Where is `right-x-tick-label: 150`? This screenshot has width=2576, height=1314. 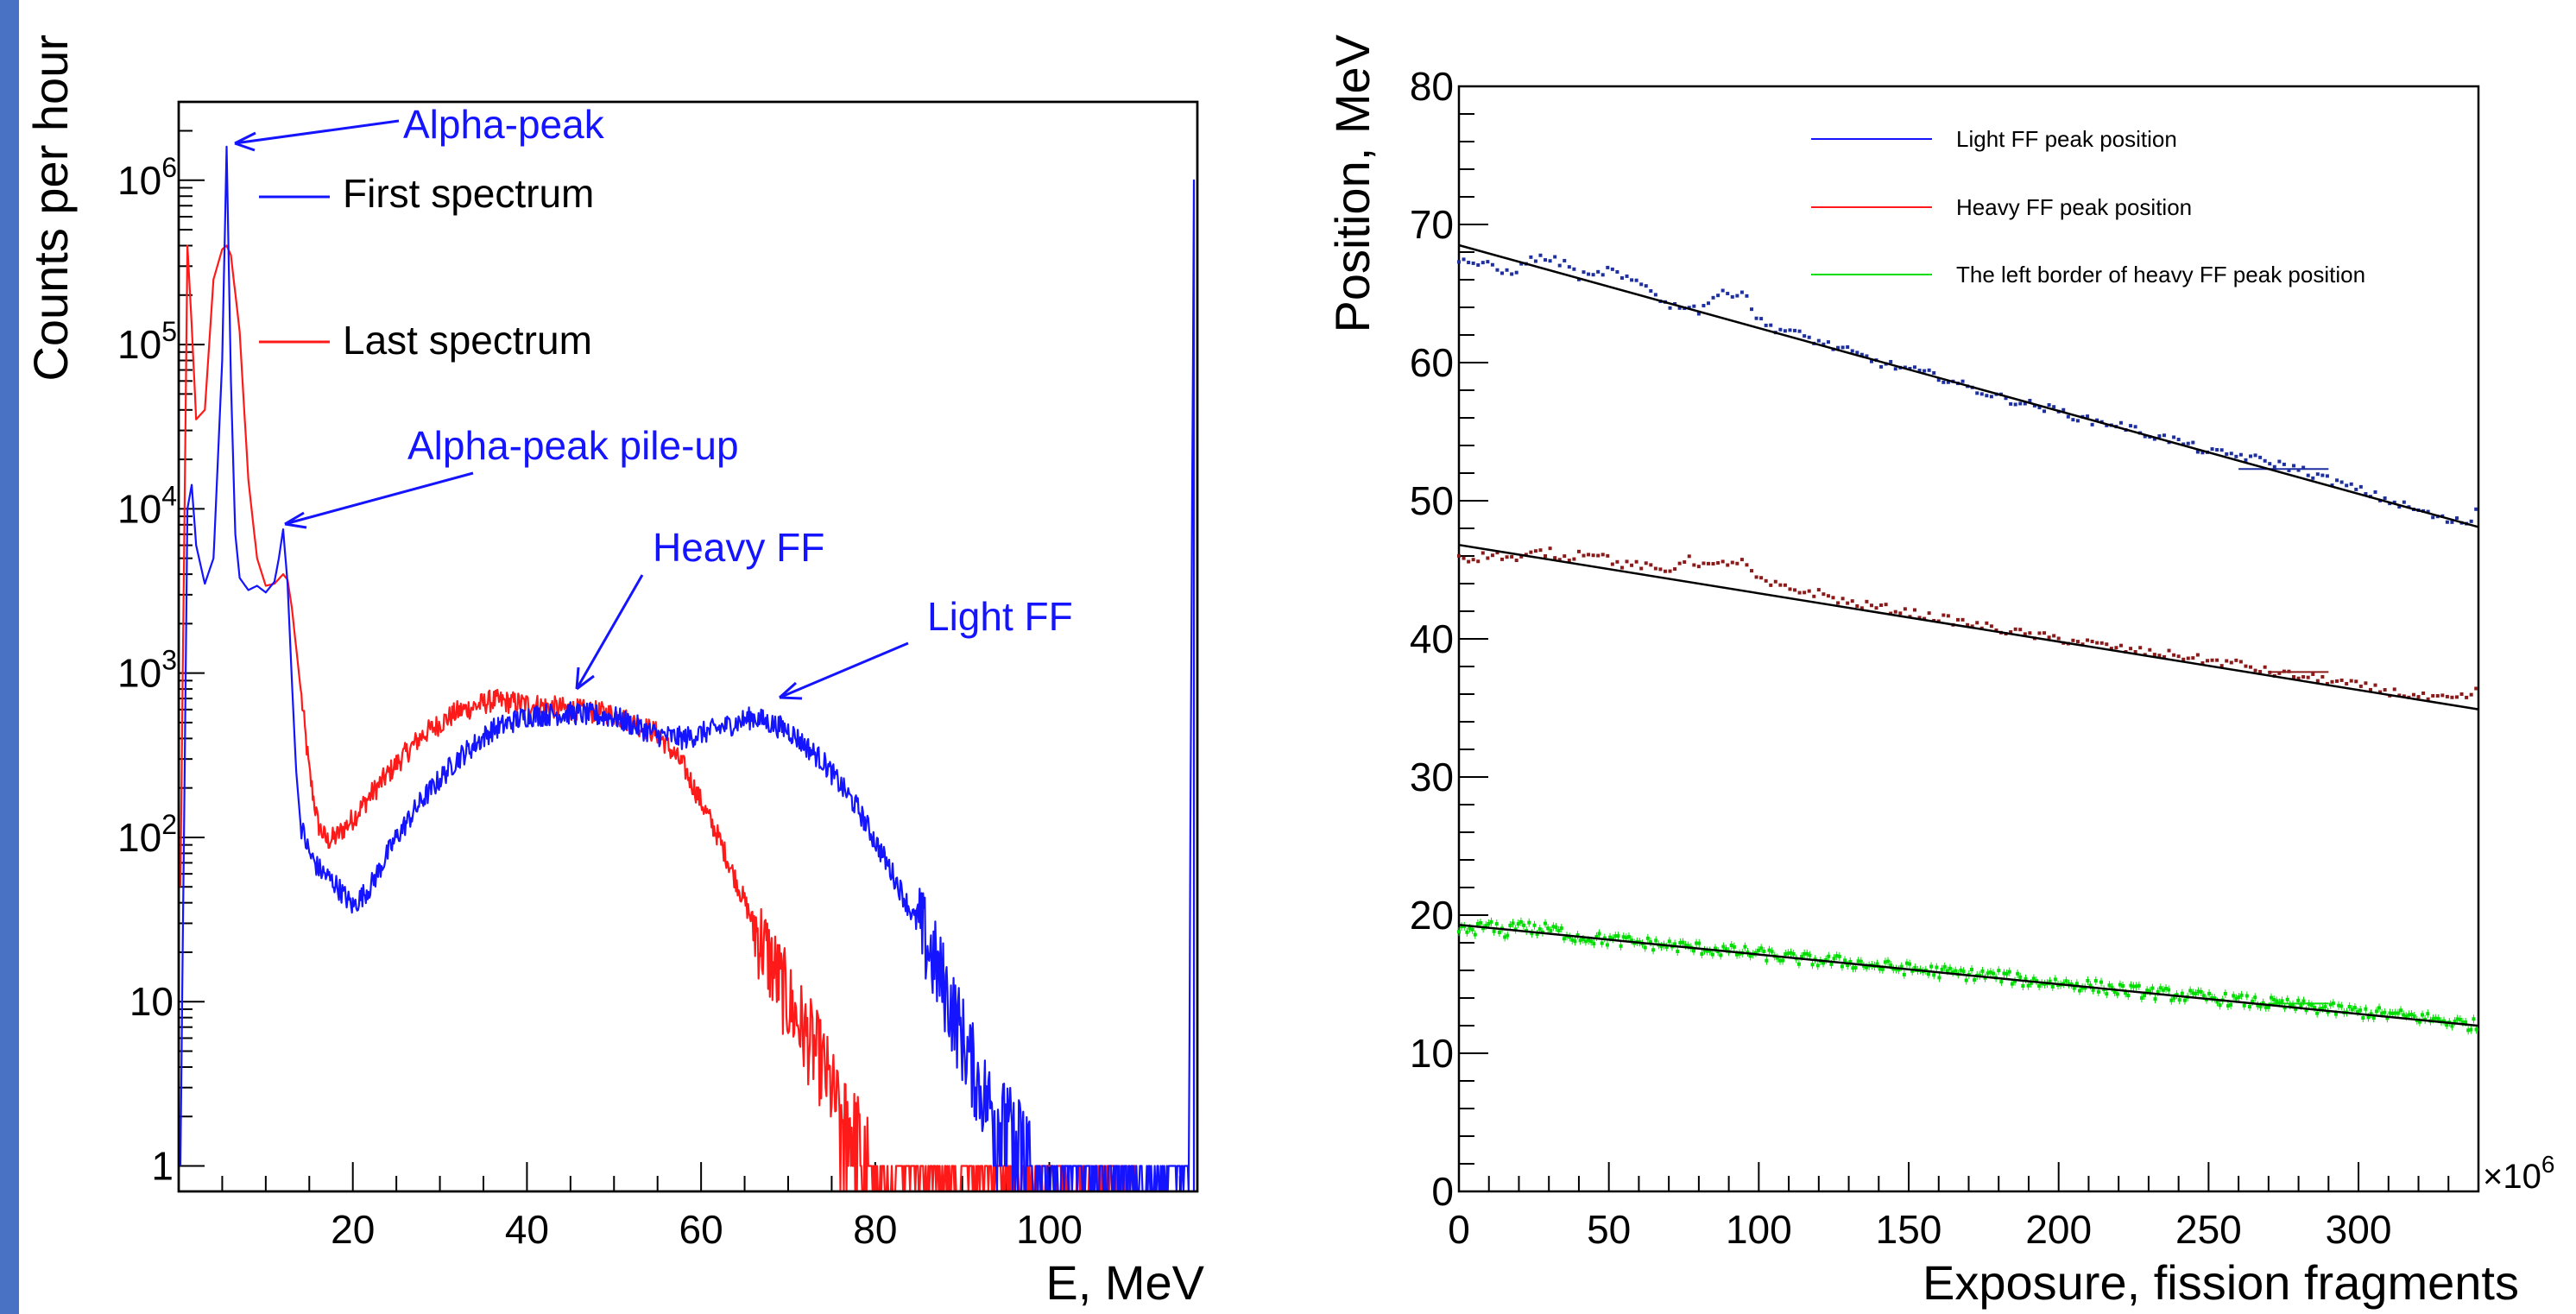 right-x-tick-label: 150 is located at coordinates (1909, 1229).